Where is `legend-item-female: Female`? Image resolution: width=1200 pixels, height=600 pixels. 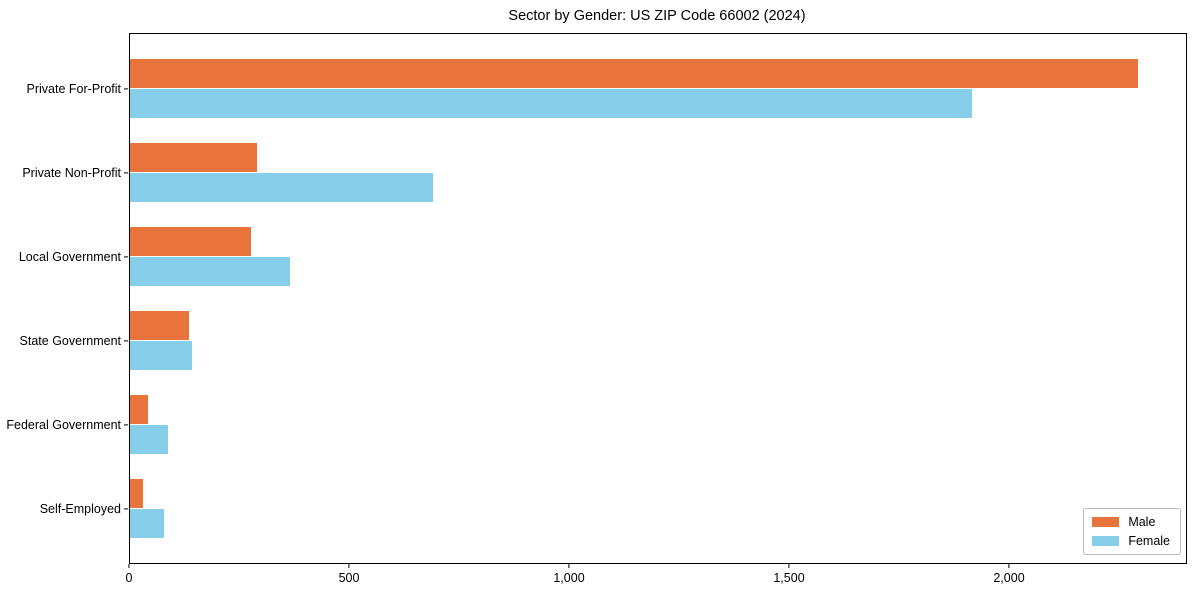 legend-item-female: Female is located at coordinates (1131, 541).